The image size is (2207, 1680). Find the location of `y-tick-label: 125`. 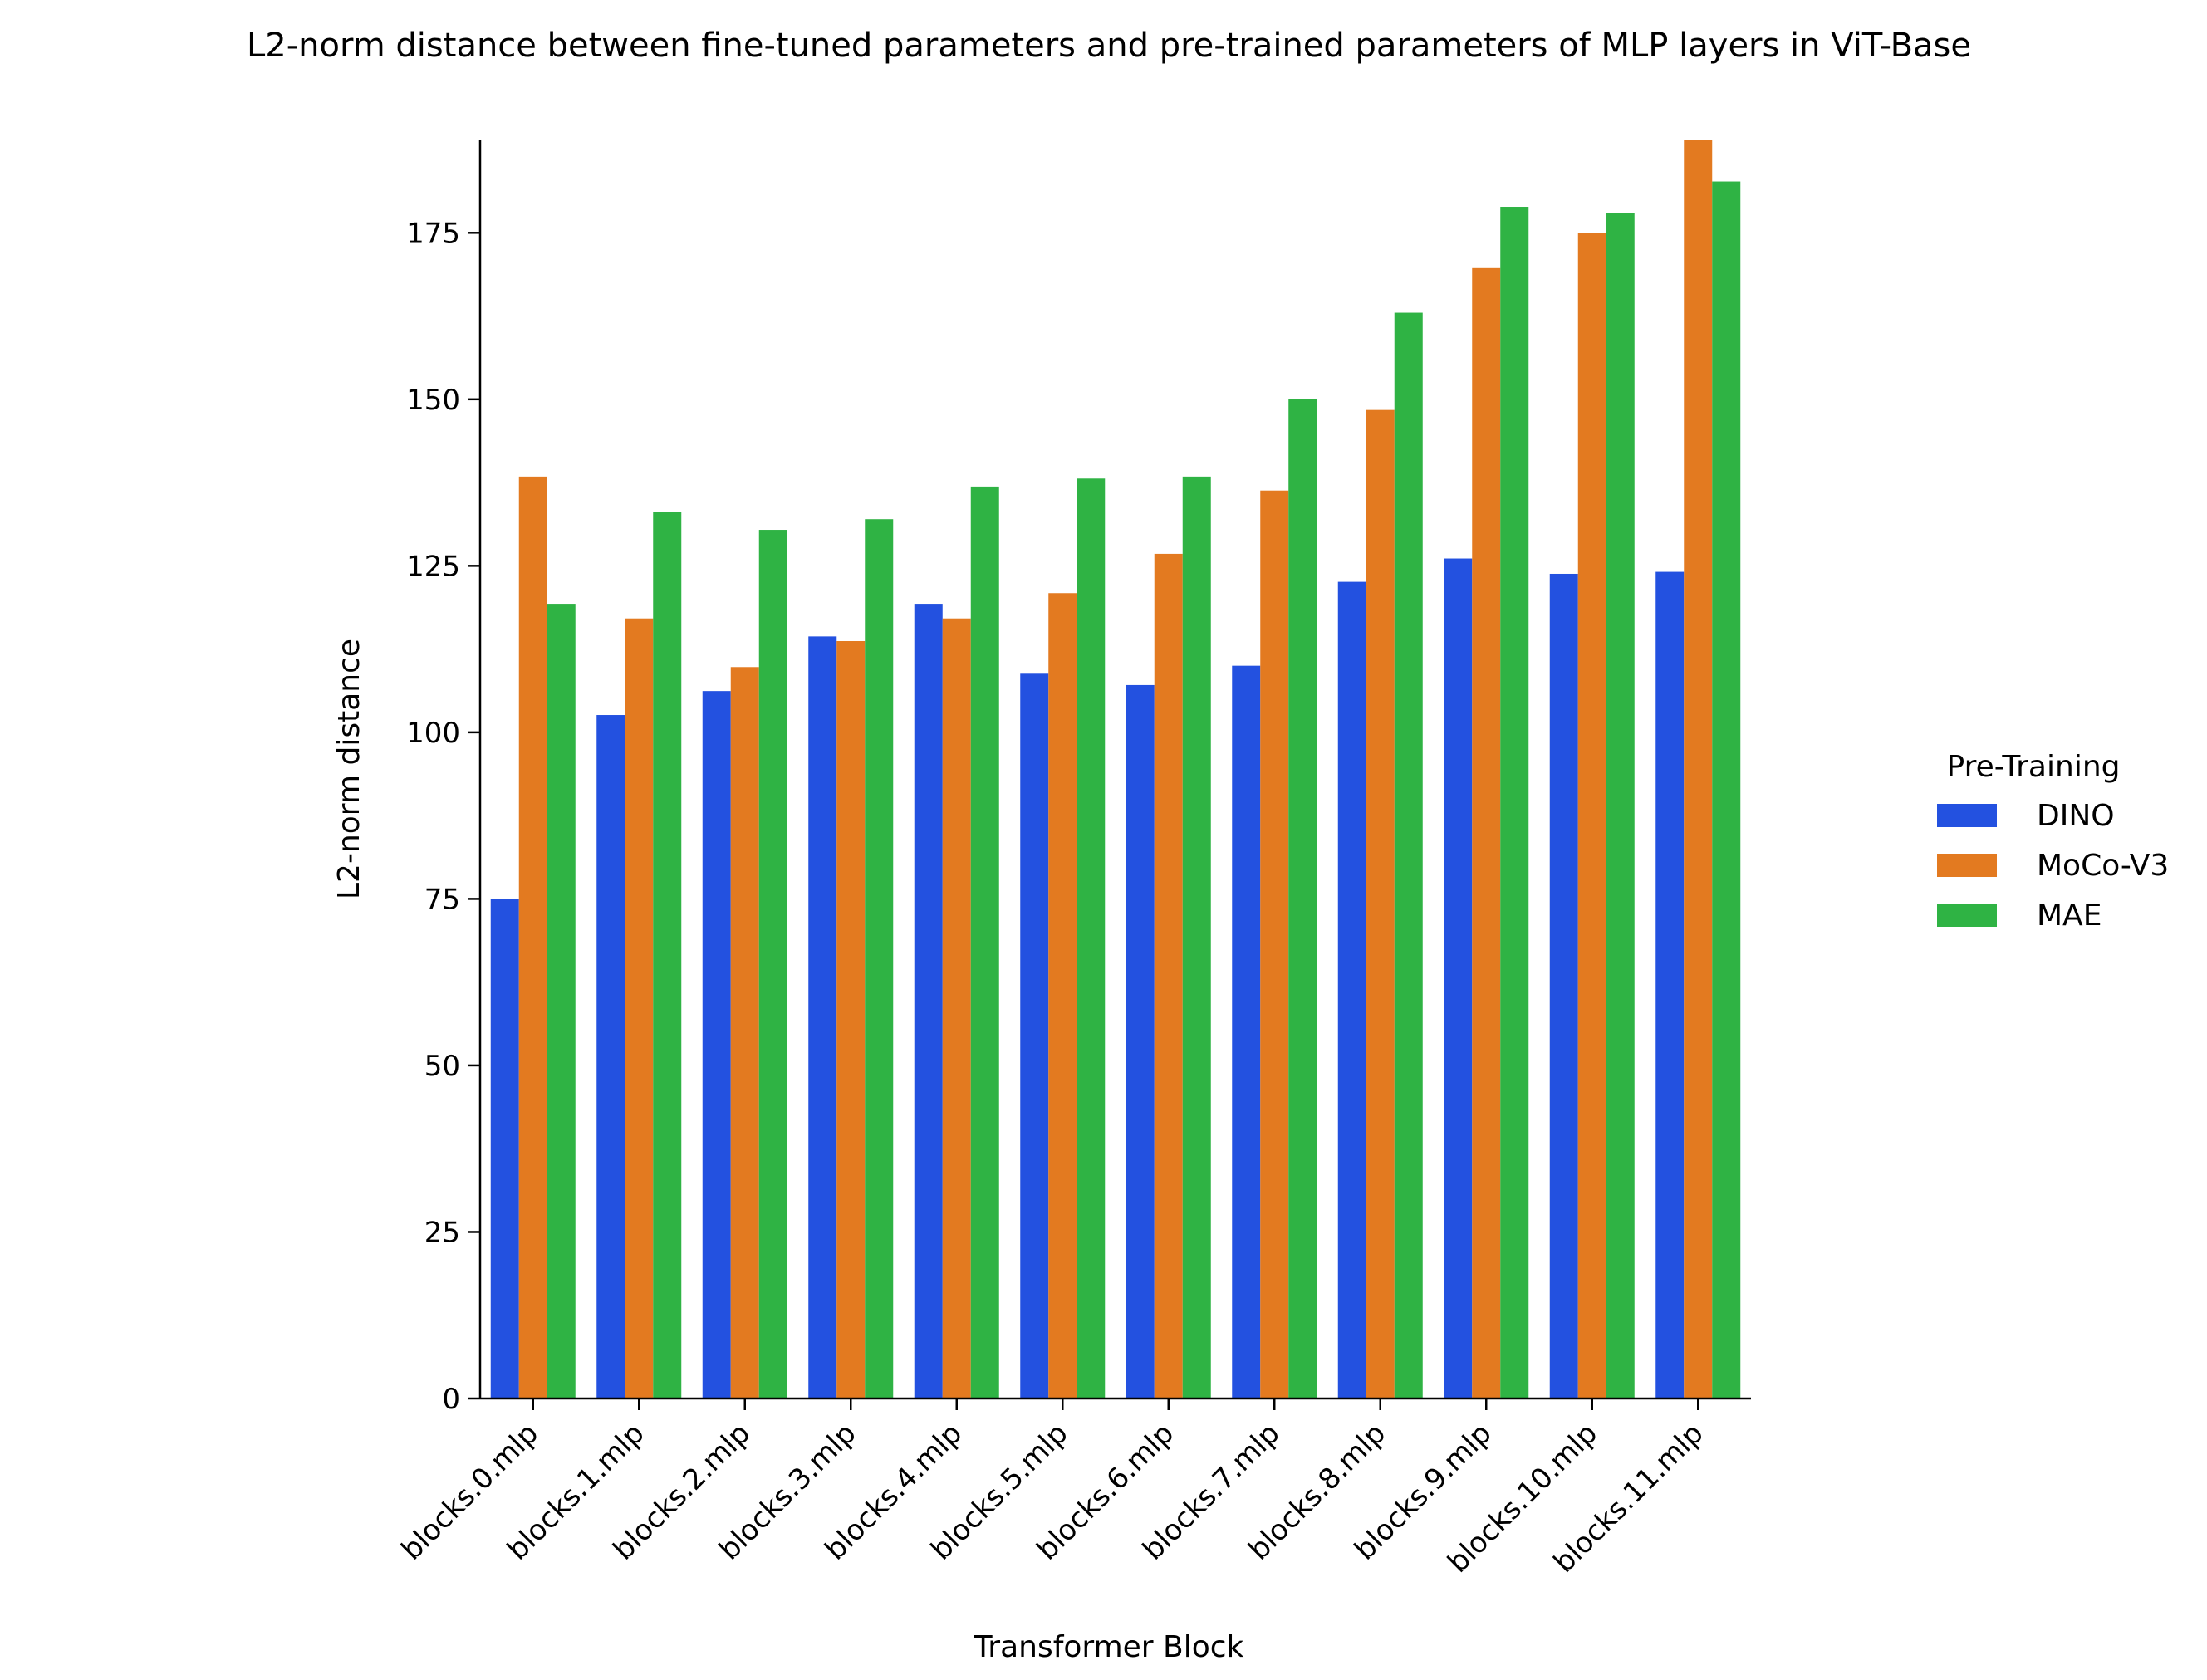

y-tick-label: 125 is located at coordinates (433, 566).